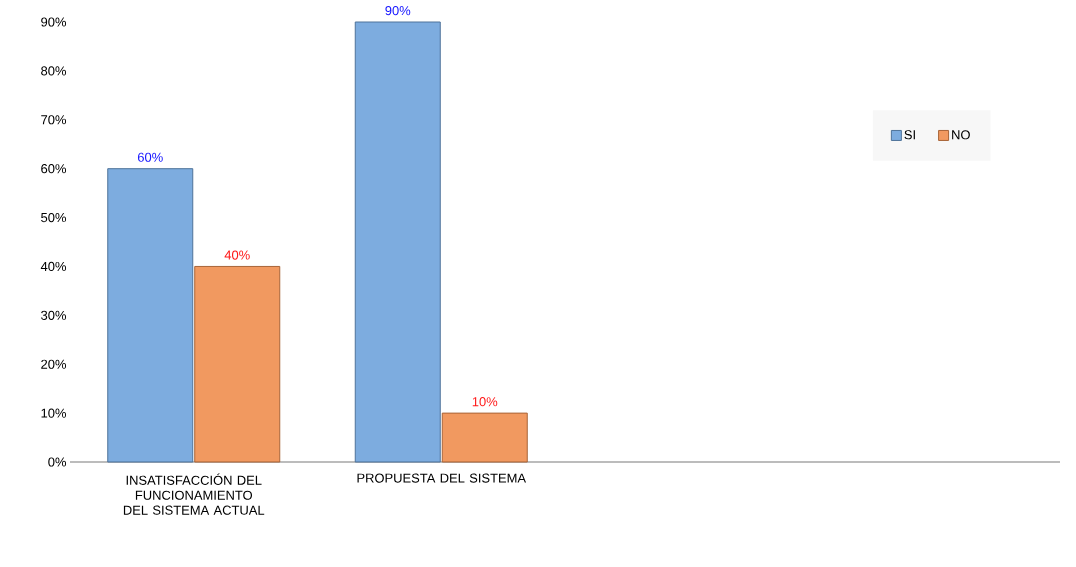 The width and height of the screenshot is (1076, 567). I want to click on data-label: 60%, so click(150, 157).